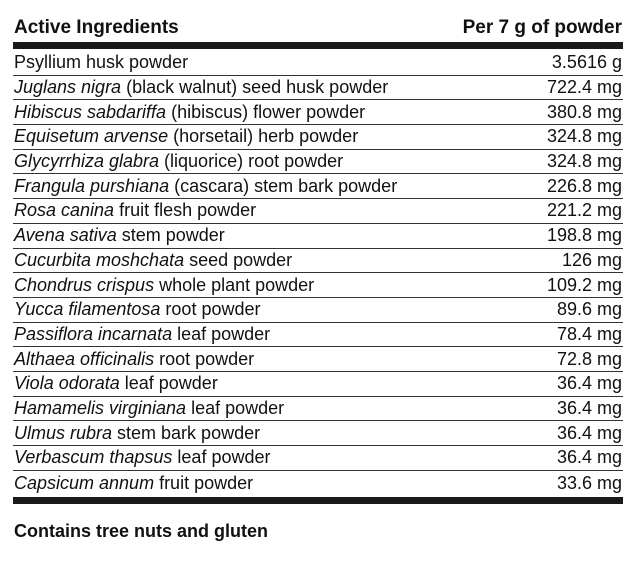  I want to click on ingredient-latin-name: Ulmus rubra, so click(63, 432).